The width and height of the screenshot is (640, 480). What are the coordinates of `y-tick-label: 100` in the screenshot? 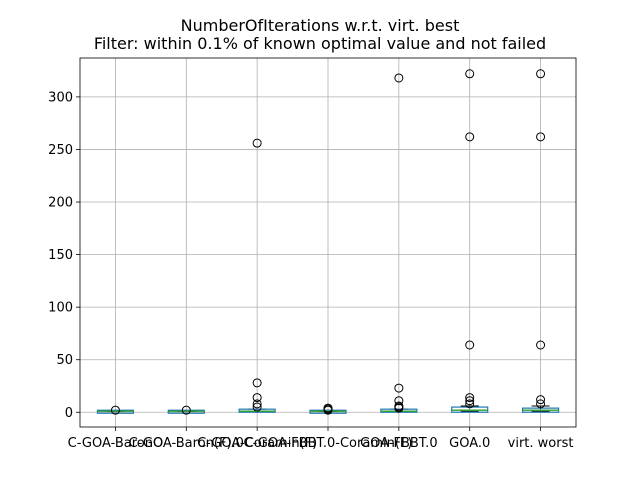 It's located at (60, 308).